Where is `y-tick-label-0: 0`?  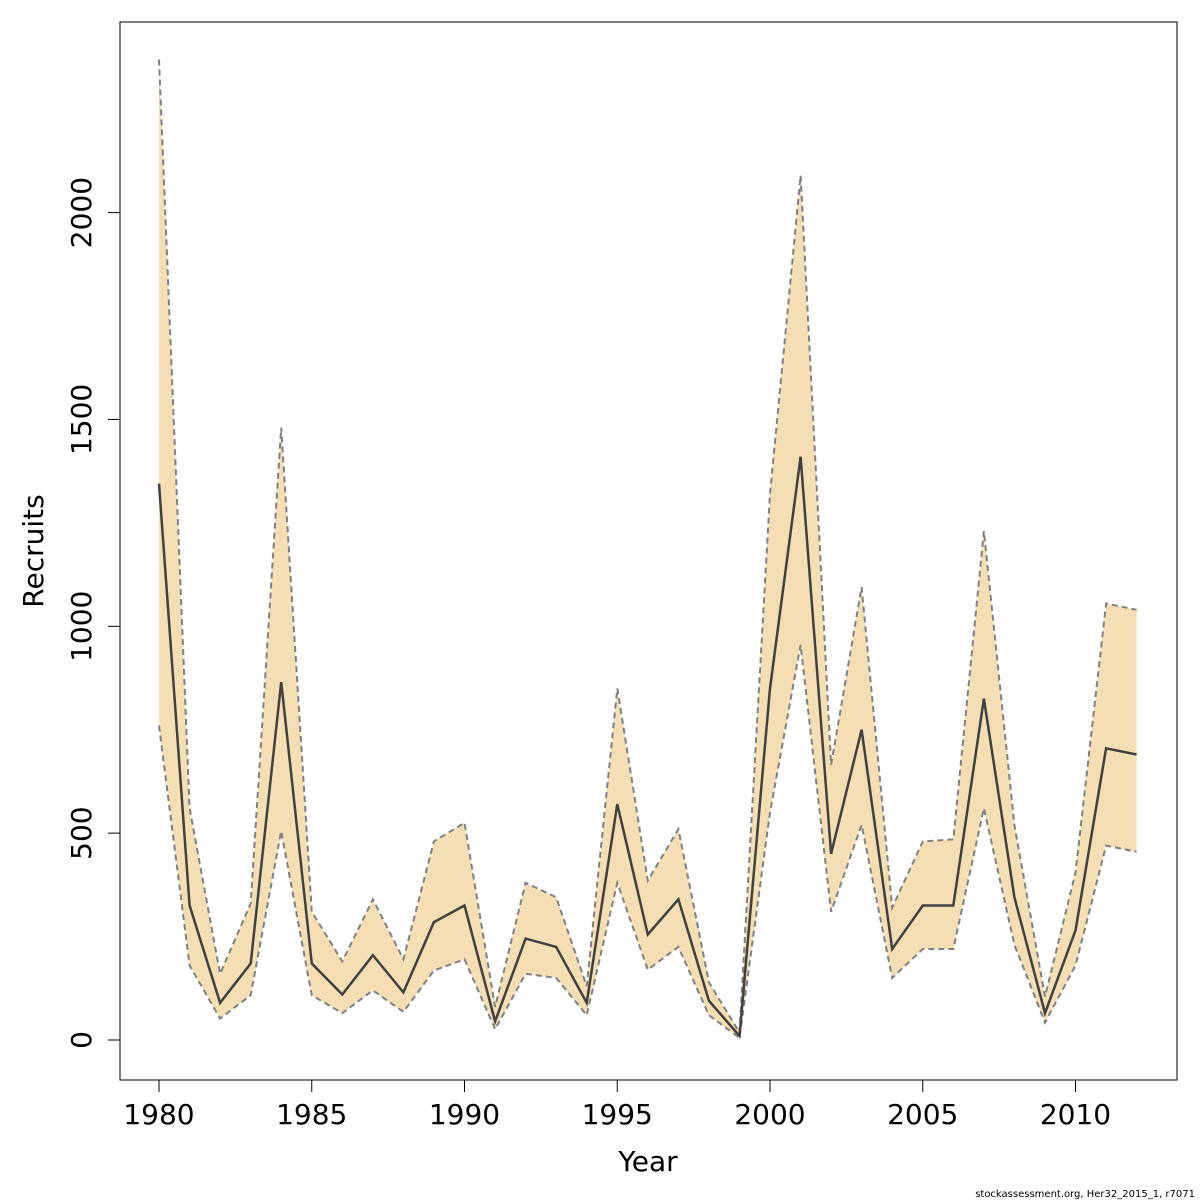
y-tick-label-0: 0 is located at coordinates (81, 1040).